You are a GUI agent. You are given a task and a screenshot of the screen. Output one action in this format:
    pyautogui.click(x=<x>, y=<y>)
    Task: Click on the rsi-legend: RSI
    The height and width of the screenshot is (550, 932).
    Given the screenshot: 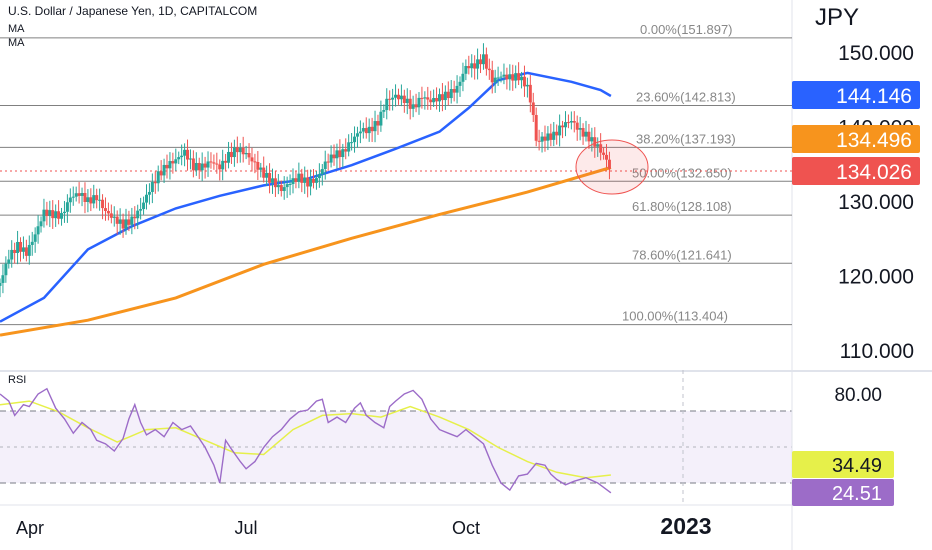 What is the action you would take?
    pyautogui.click(x=17, y=380)
    